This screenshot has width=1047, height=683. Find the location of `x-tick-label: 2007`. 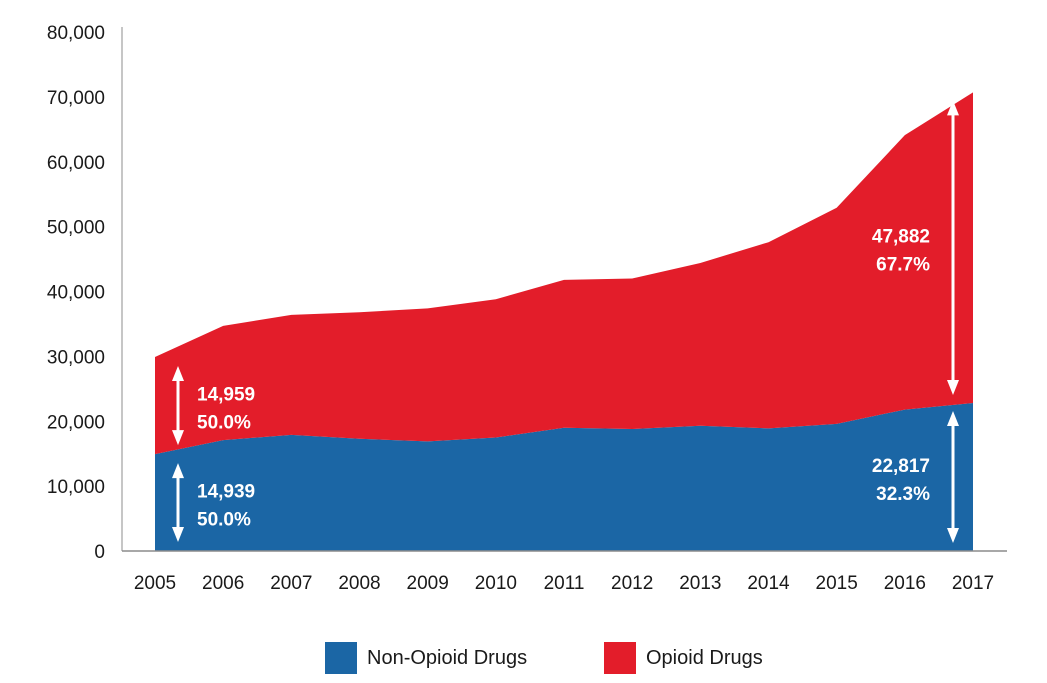

x-tick-label: 2007 is located at coordinates (291, 583).